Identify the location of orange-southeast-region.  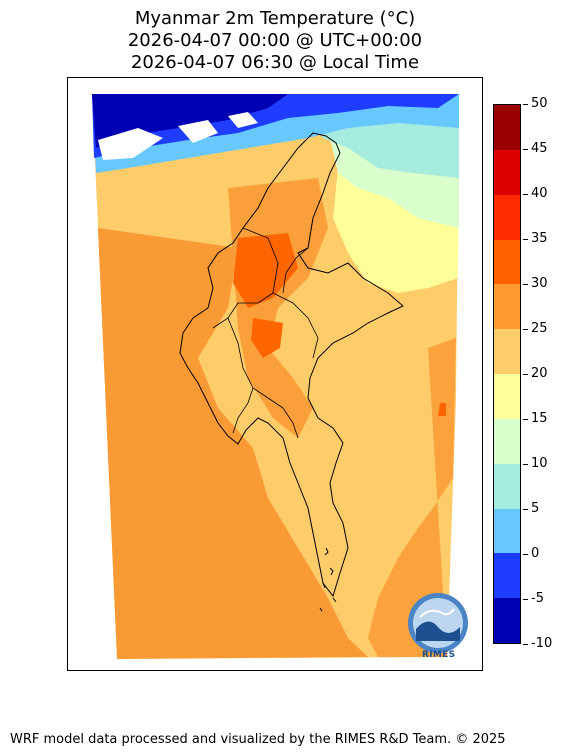
(412, 497).